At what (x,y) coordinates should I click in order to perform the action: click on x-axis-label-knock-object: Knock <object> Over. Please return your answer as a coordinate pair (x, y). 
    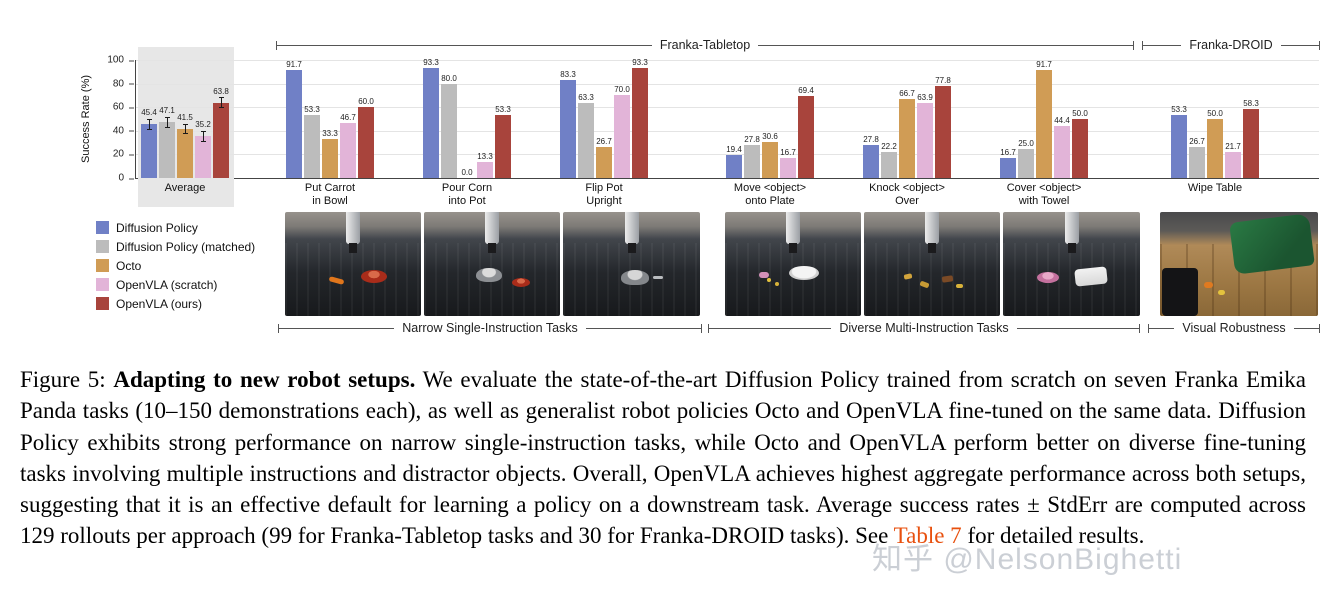
    Looking at the image, I should click on (907, 194).